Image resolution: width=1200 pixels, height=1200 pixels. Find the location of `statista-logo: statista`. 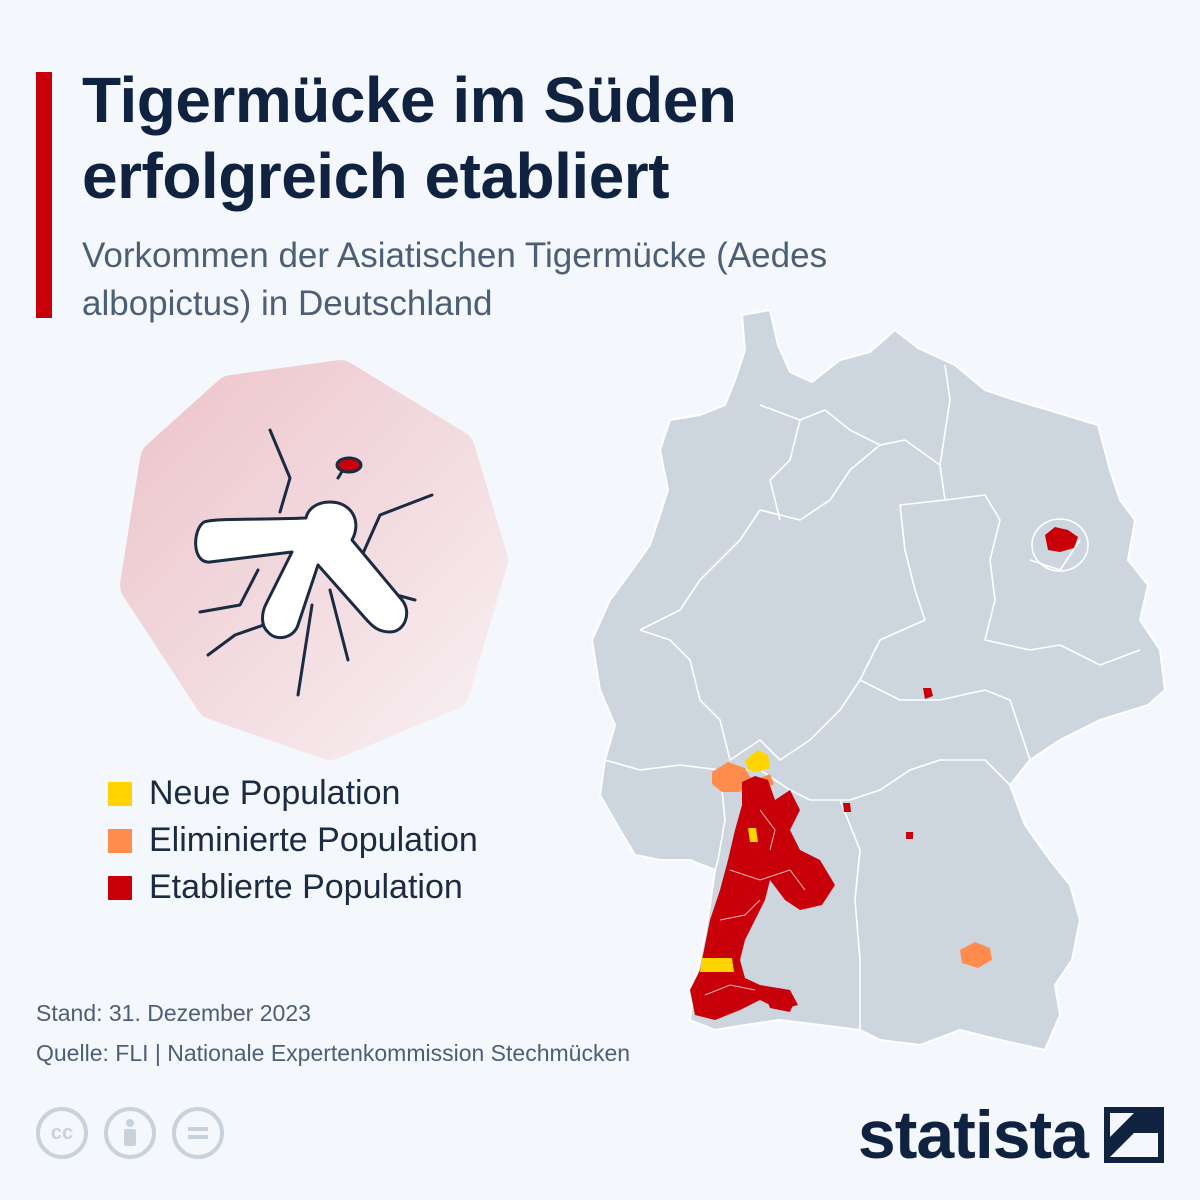

statista-logo: statista is located at coordinates (1011, 1135).